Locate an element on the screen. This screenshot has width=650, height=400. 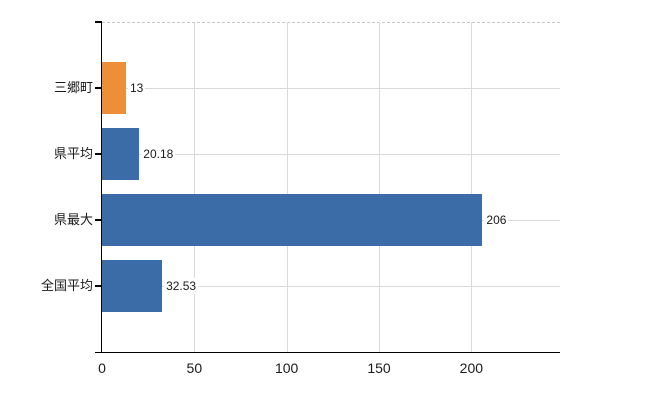
y-axis-line is located at coordinates (101, 187).